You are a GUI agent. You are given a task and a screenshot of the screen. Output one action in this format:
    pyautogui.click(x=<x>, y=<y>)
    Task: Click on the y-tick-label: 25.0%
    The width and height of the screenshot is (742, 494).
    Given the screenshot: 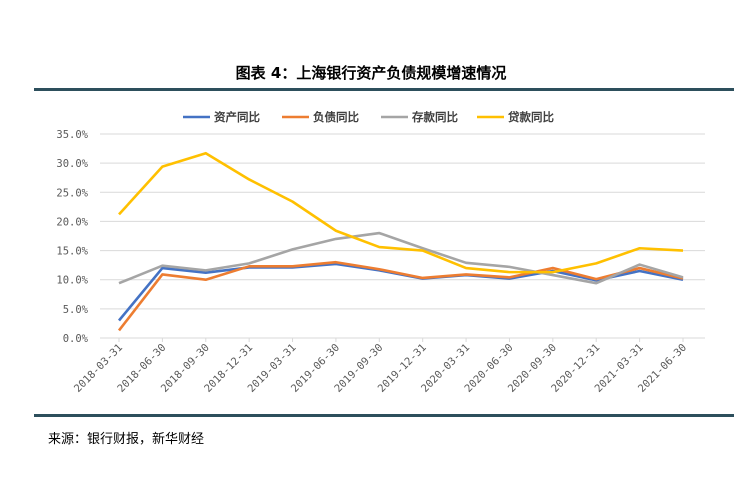 What is the action you would take?
    pyautogui.click(x=72, y=193)
    